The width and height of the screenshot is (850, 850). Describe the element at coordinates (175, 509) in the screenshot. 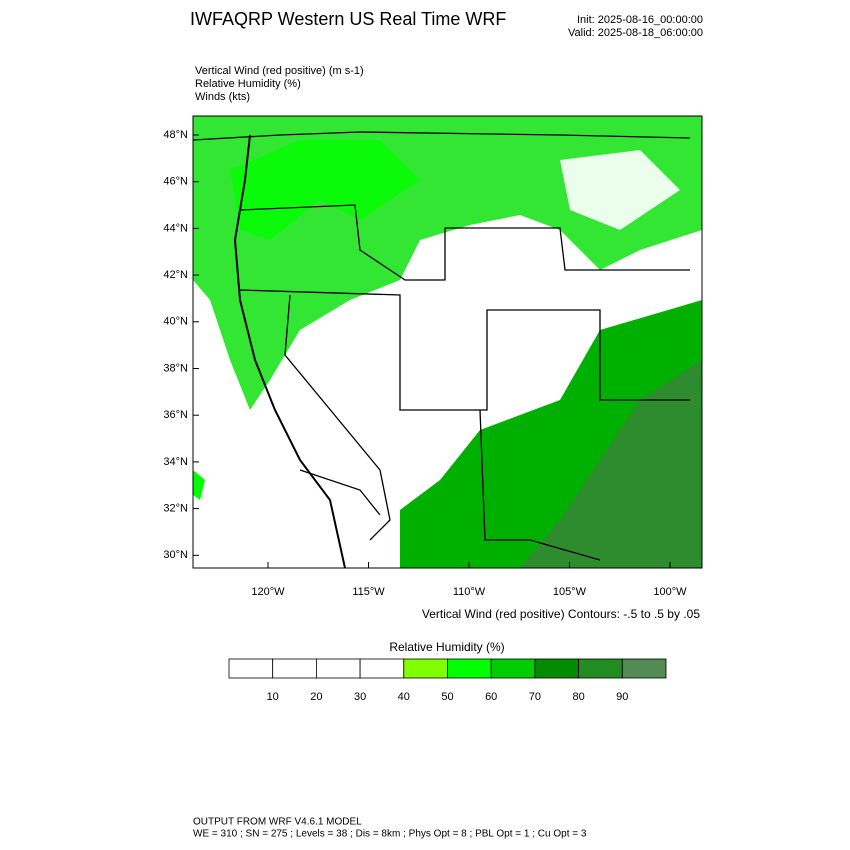

I see `lat-label: 32°N` at that location.